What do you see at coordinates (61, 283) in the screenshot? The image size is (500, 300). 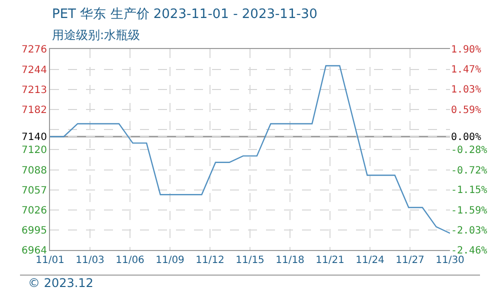 I see `text: © 2023.12` at bounding box center [61, 283].